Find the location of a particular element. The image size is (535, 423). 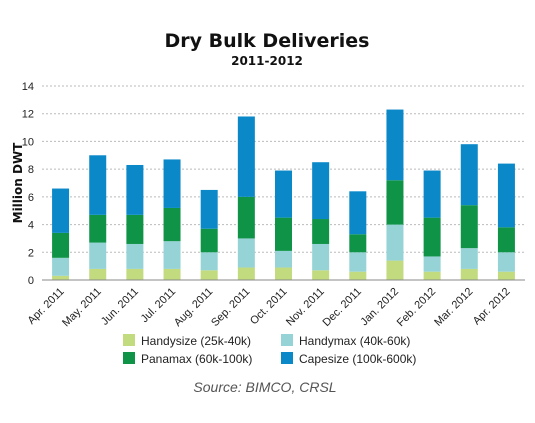

y-tick-label: 4 is located at coordinates (31, 226).